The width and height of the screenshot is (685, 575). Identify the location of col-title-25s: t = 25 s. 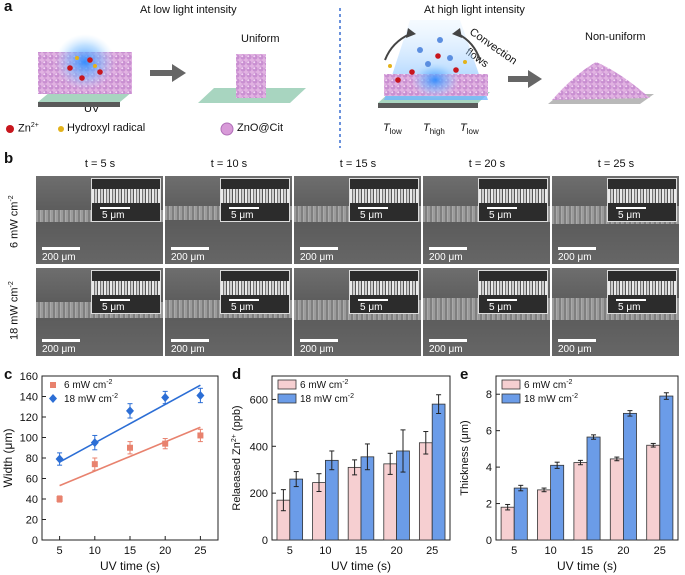
(616, 164).